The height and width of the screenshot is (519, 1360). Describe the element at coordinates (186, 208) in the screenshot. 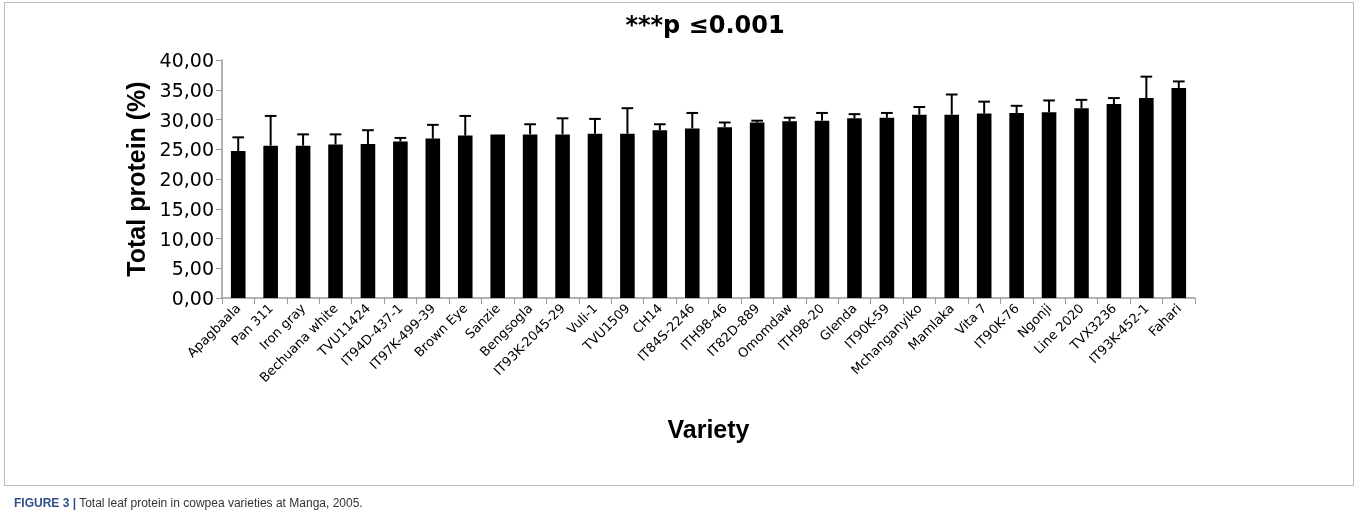

I see `y-tick-label: 15,00` at that location.